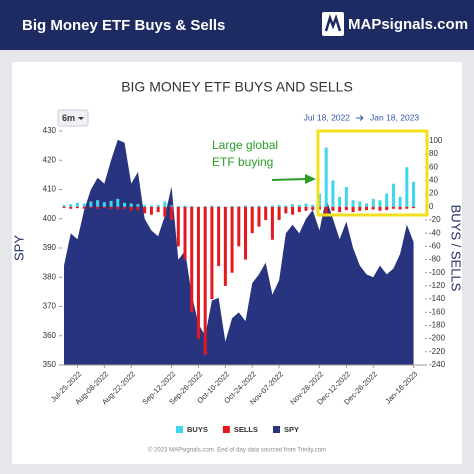 Image resolution: width=474 pixels, height=474 pixels. What do you see at coordinates (360, 118) in the screenshot?
I see `date-arrow` at bounding box center [360, 118].